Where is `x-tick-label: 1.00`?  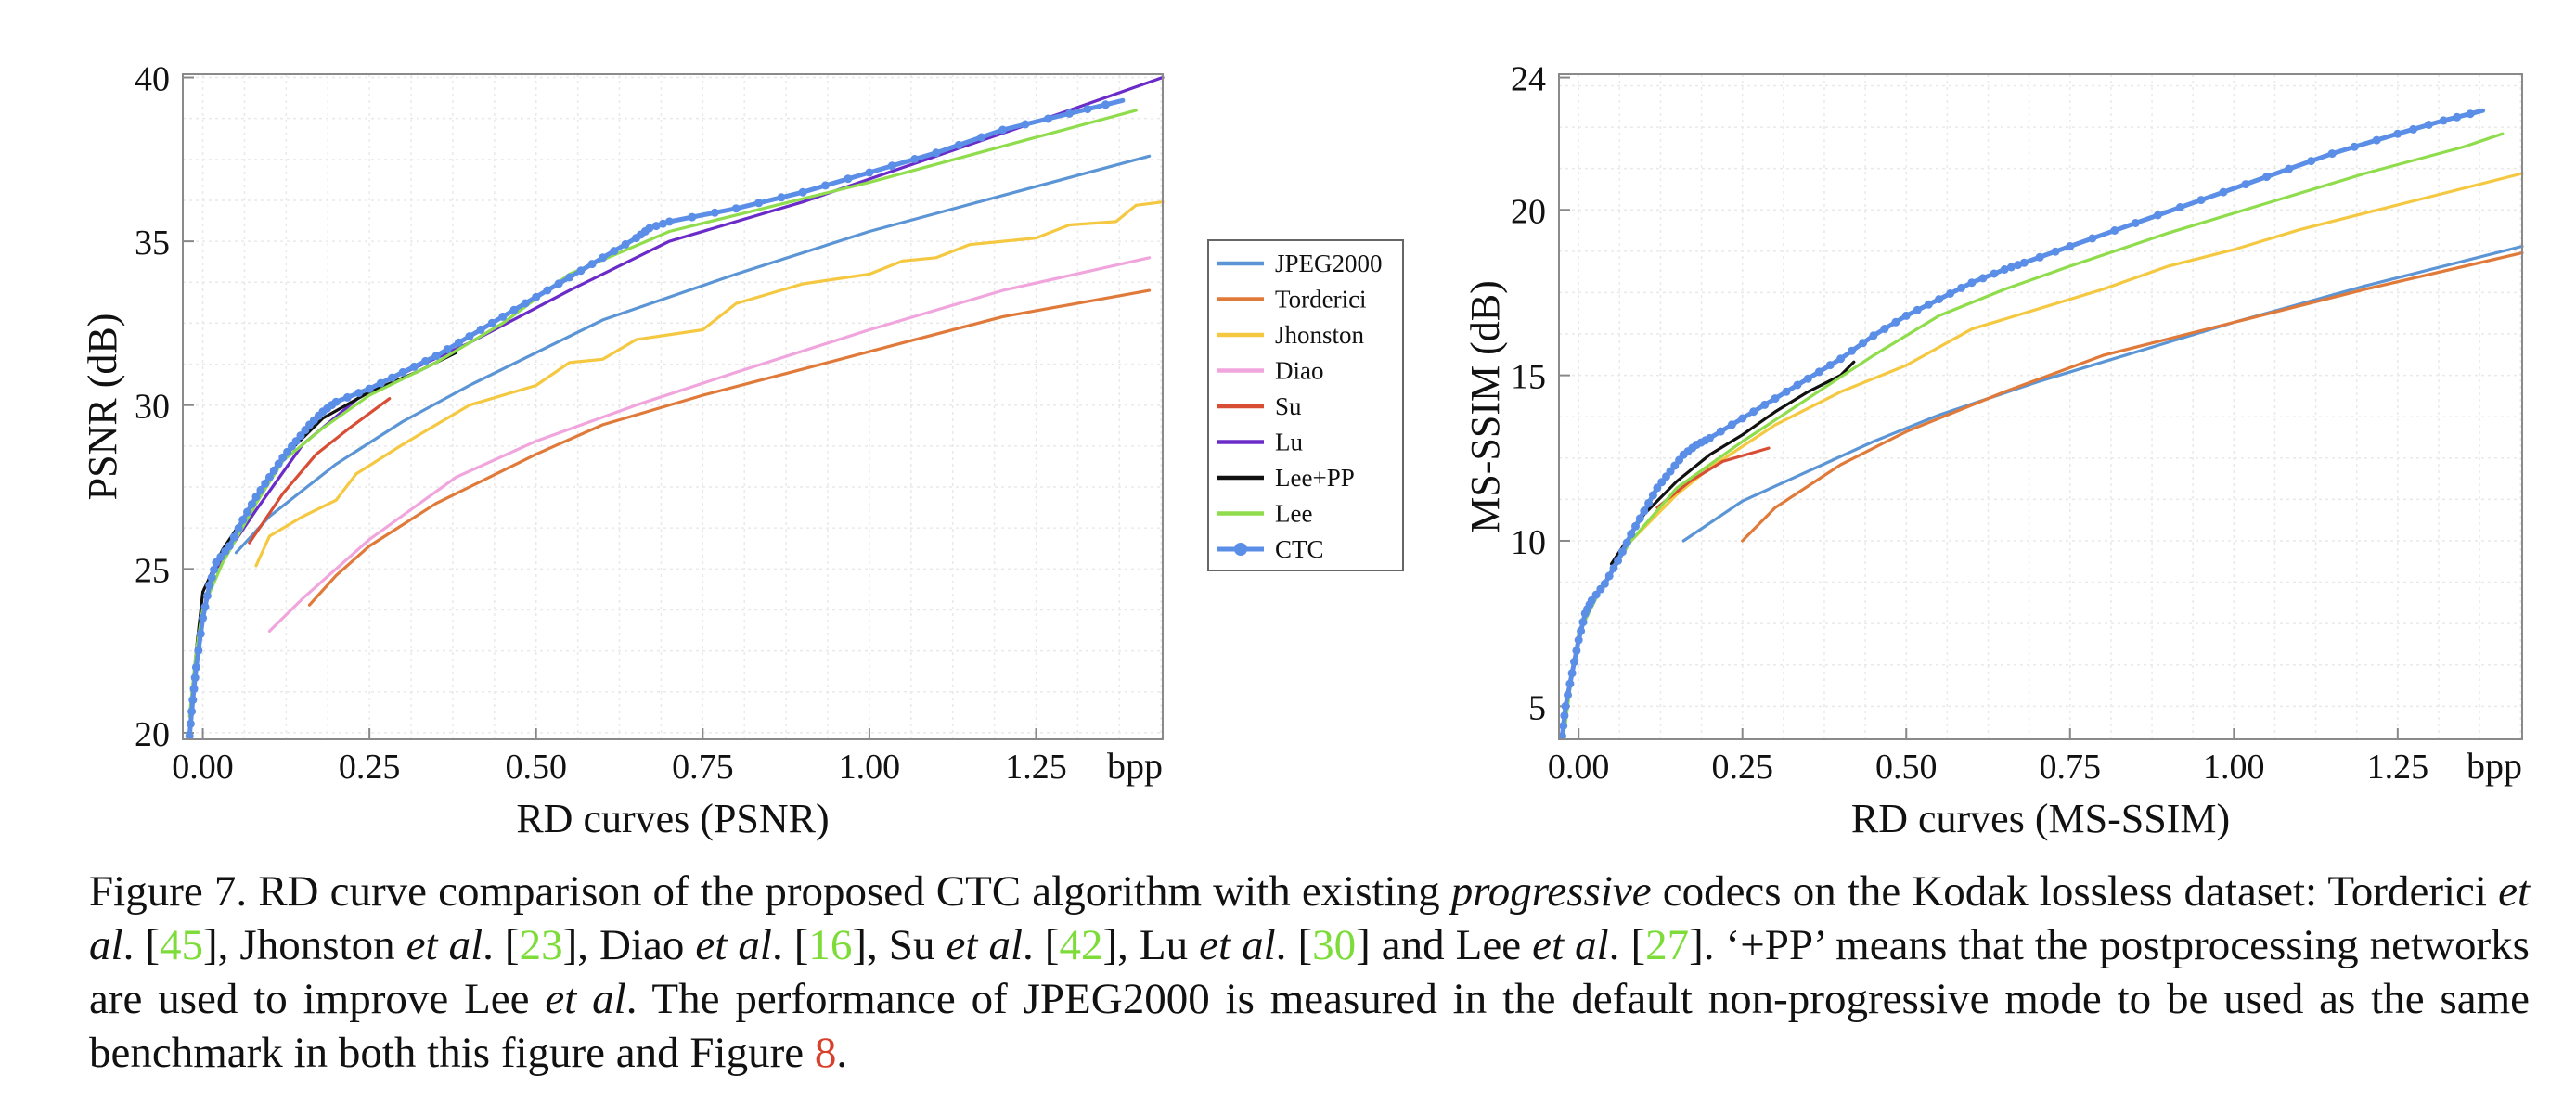 x-tick-label: 1.00 is located at coordinates (2234, 767).